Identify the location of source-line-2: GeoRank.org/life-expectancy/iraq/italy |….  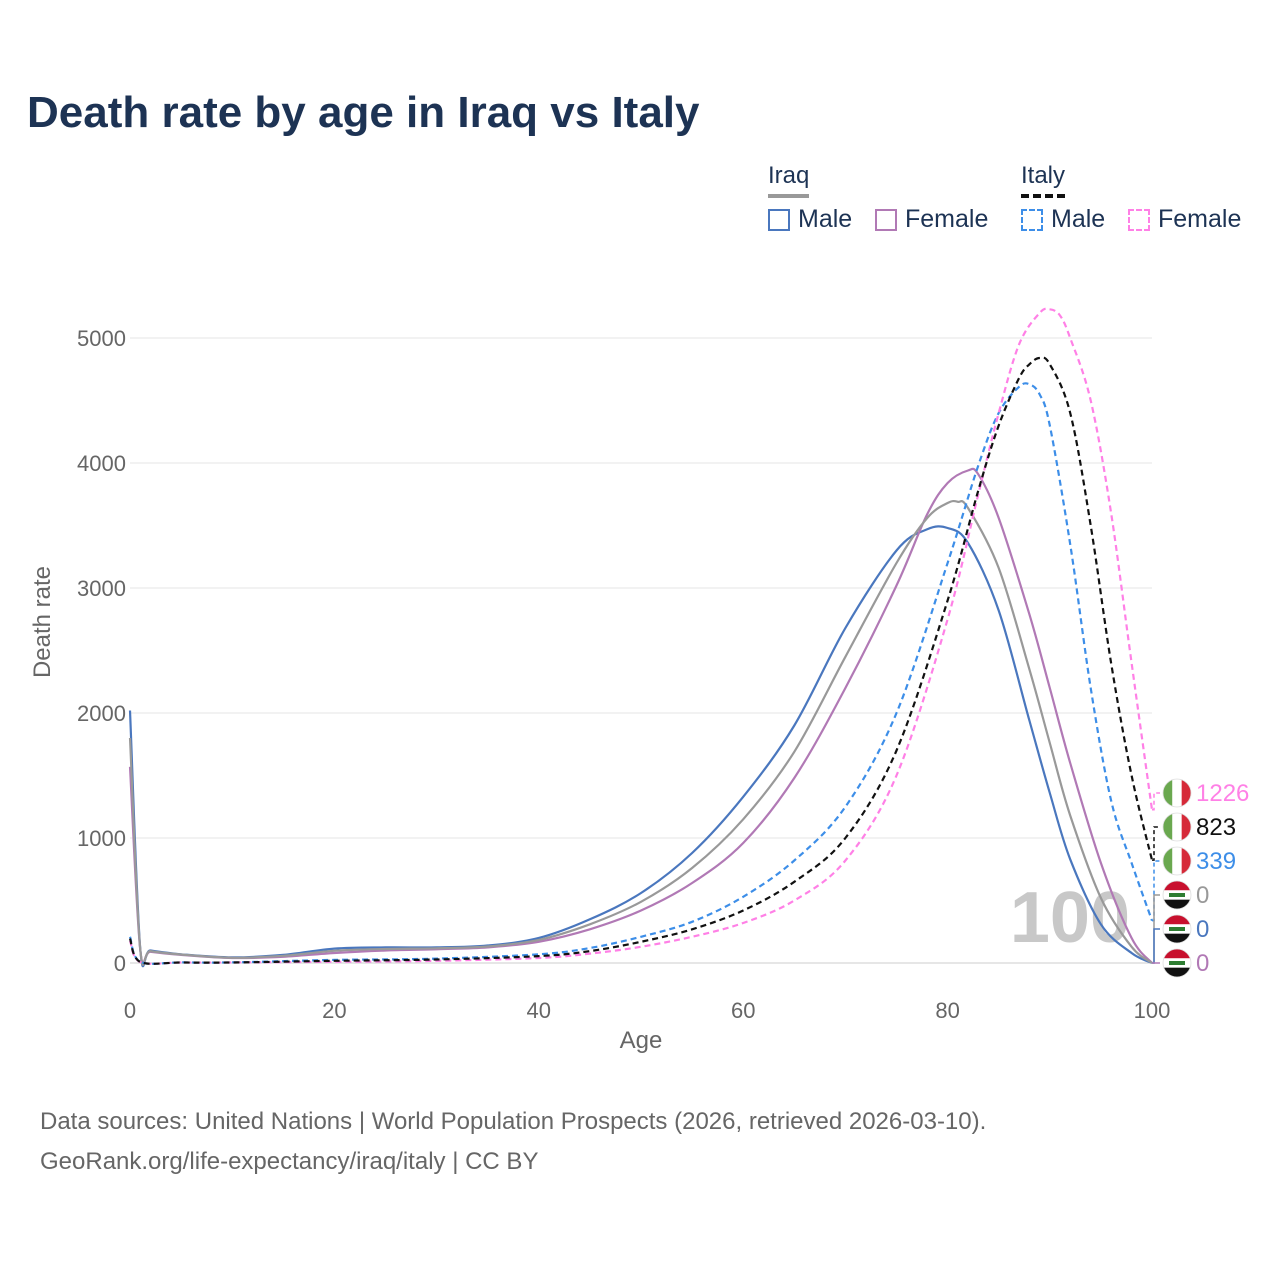
(289, 1161).